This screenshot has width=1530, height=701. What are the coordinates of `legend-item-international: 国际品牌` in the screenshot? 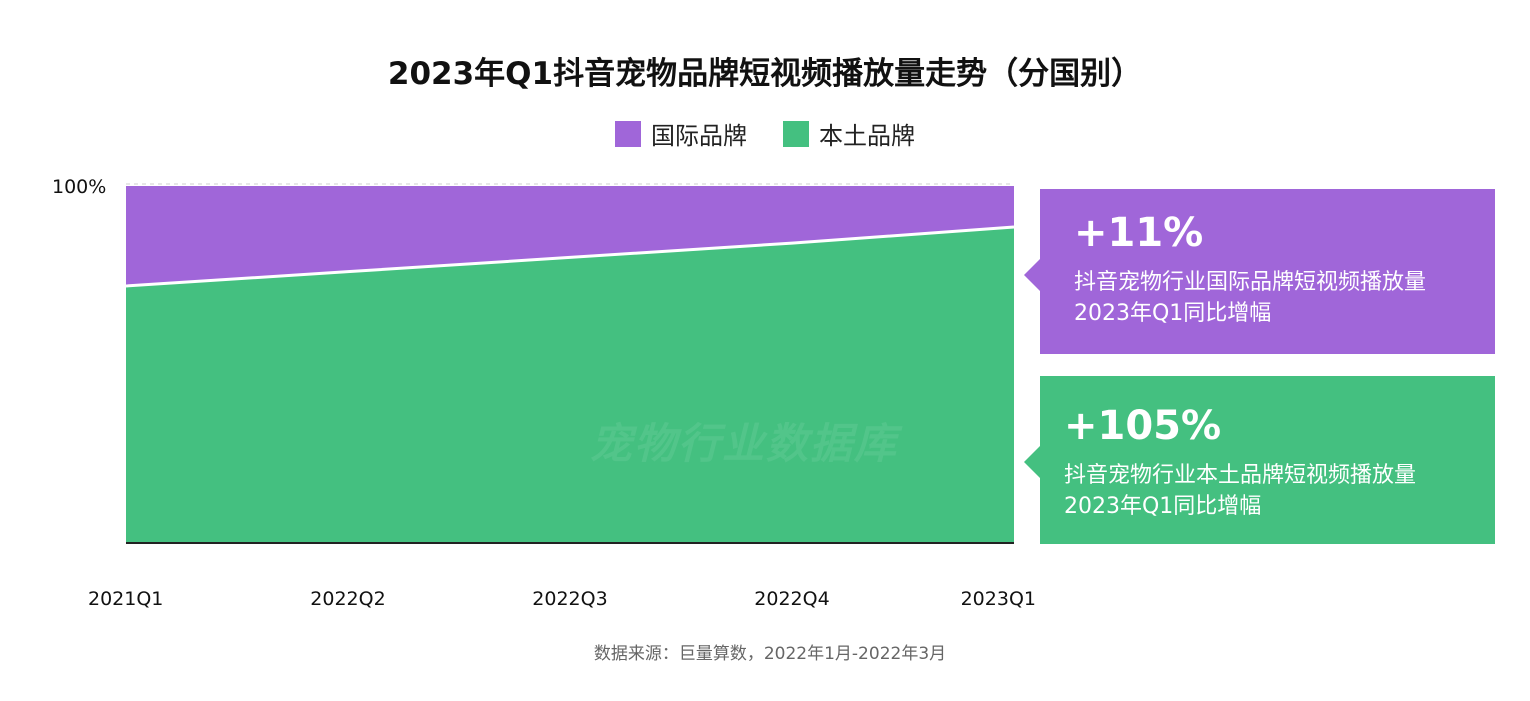 It's located at (681, 133).